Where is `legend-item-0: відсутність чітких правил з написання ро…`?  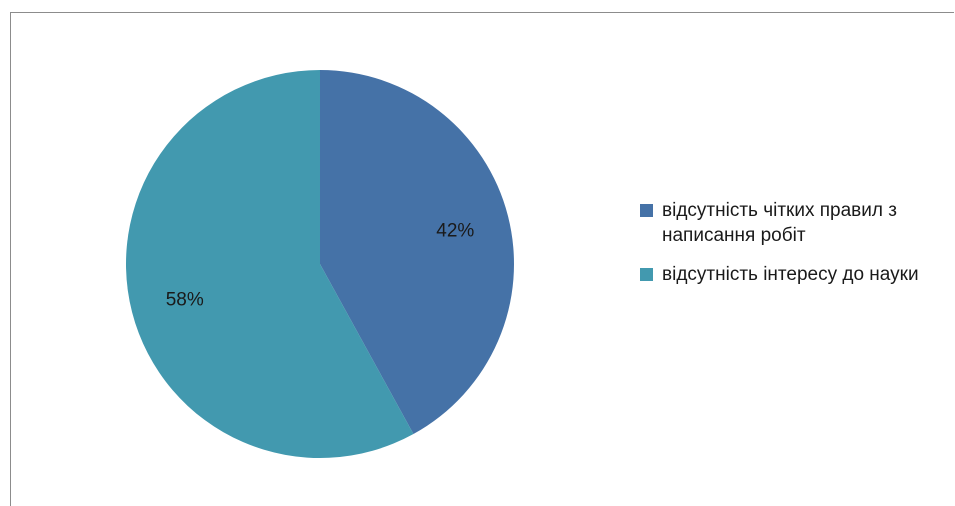 legend-item-0: відсутність чітких правил з написання ро… is located at coordinates (797, 223).